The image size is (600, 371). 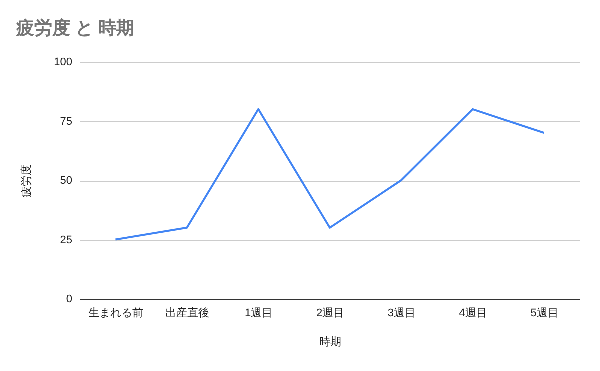 What do you see at coordinates (66, 122) in the screenshot?
I see `y-tick-label: 75` at bounding box center [66, 122].